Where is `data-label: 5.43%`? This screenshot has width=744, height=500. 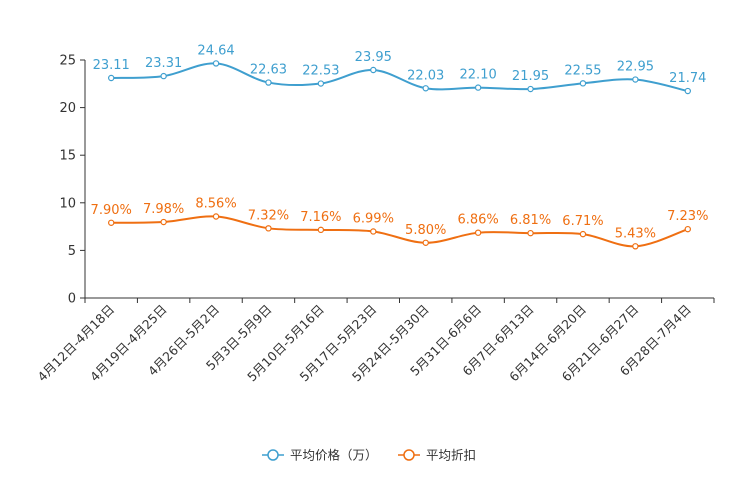 data-label: 5.43% is located at coordinates (635, 233).